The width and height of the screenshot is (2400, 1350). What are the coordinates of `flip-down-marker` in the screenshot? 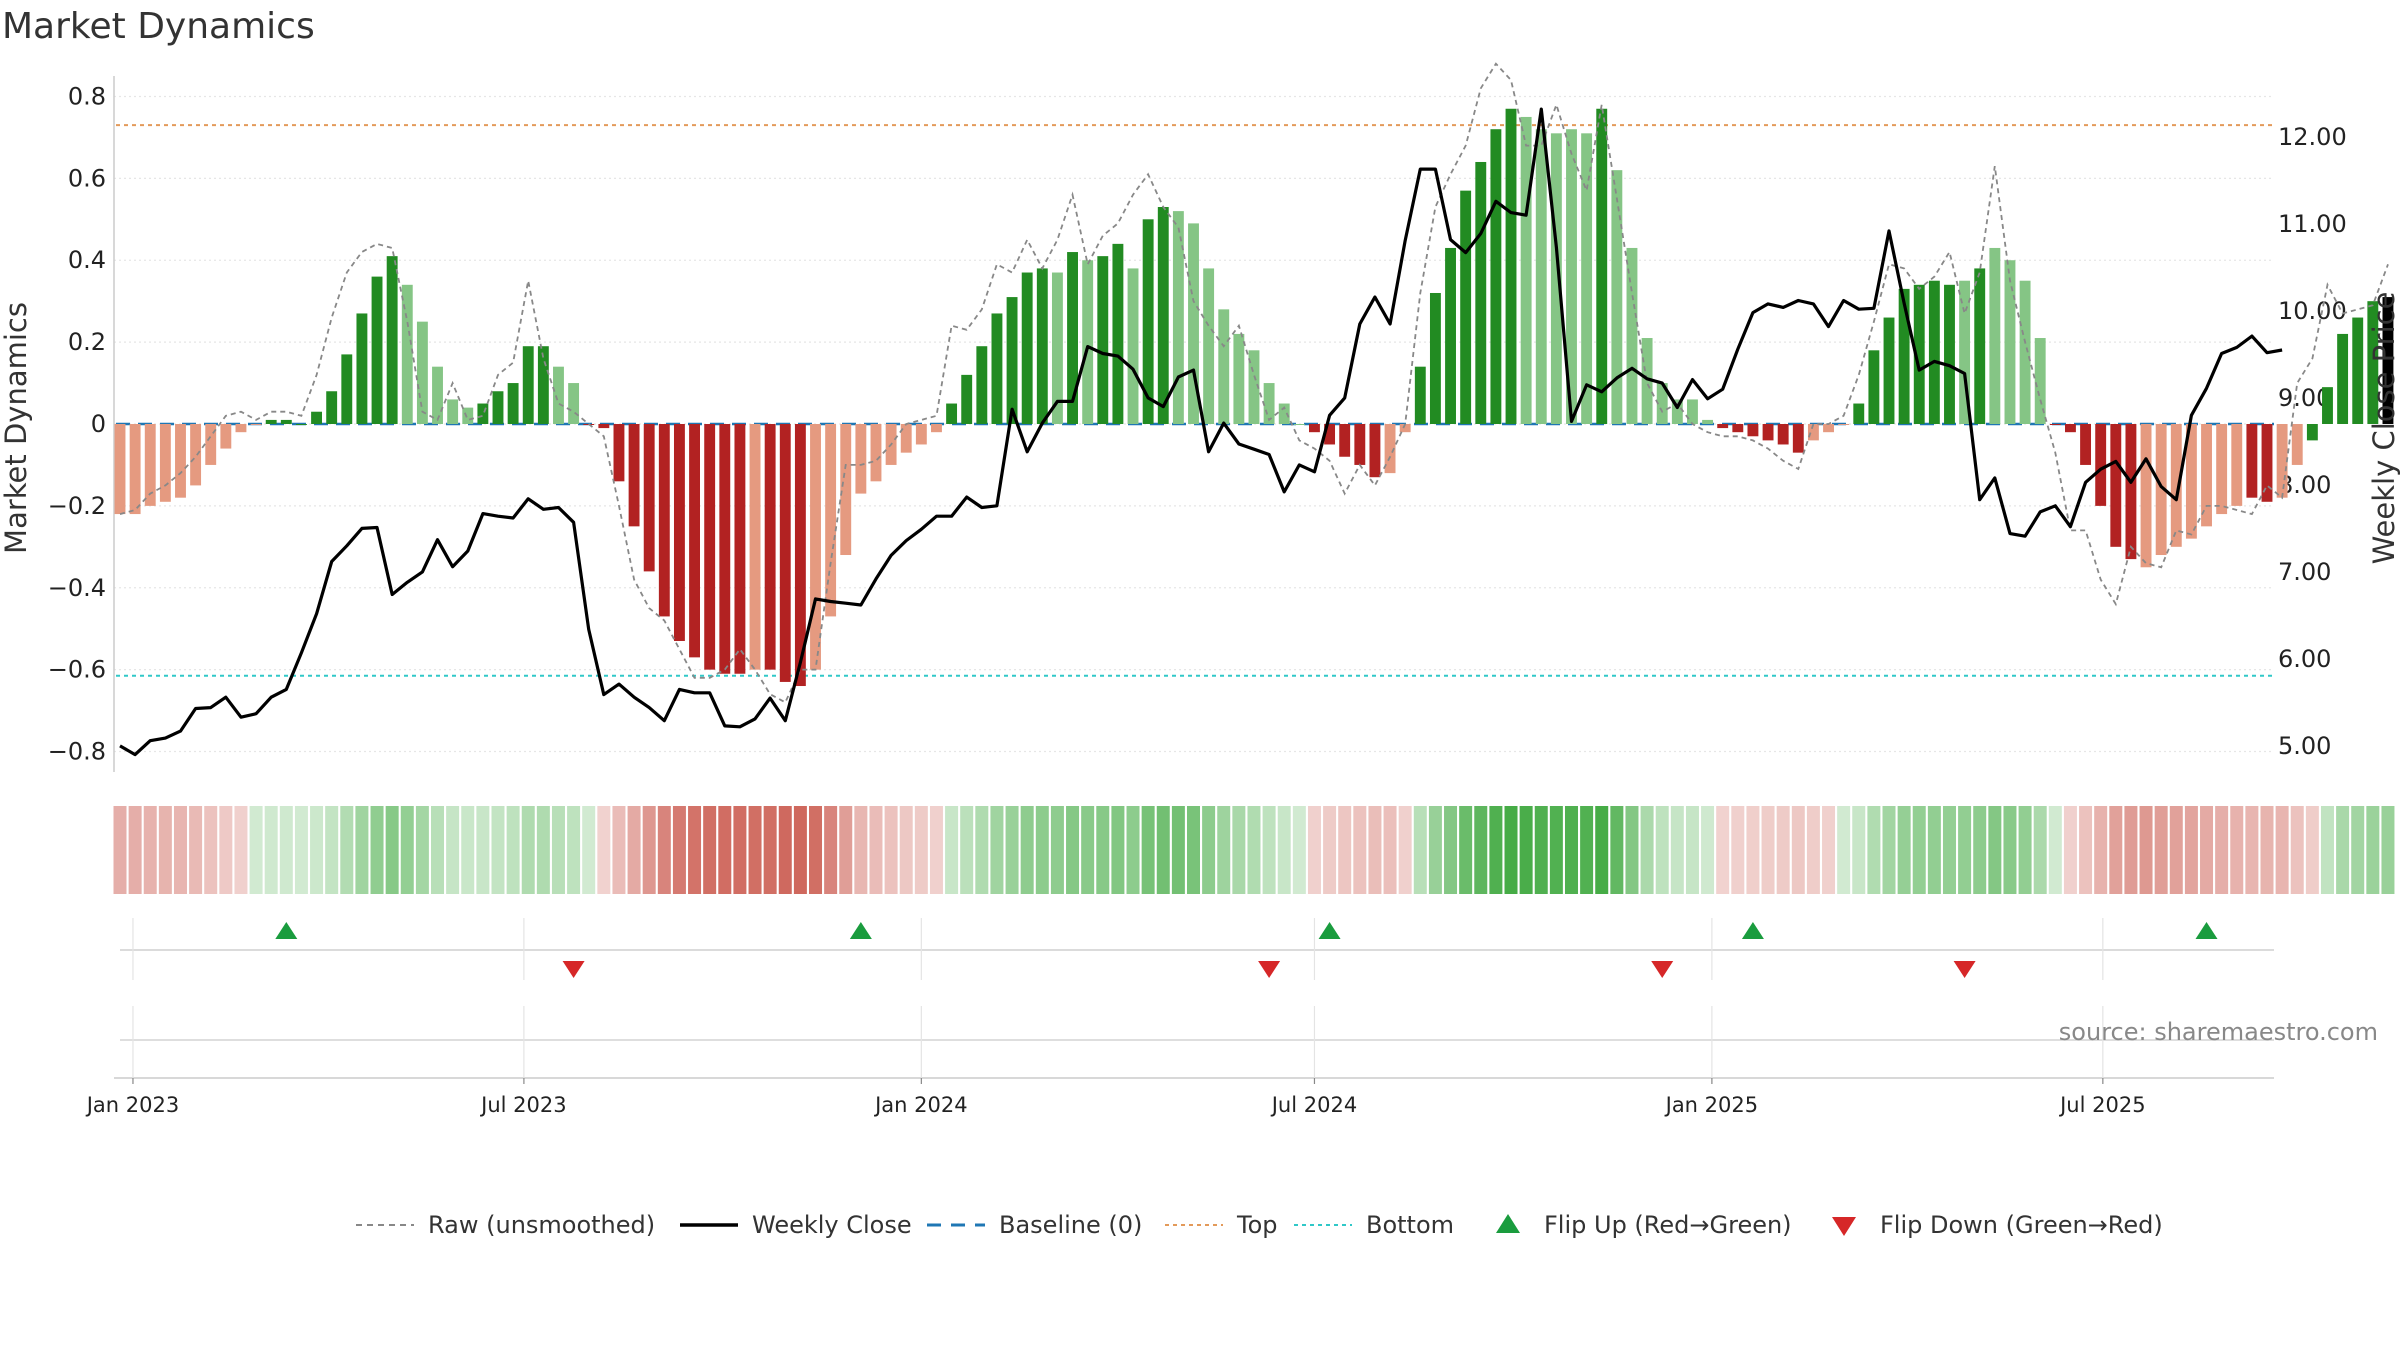 It's located at (1269, 969).